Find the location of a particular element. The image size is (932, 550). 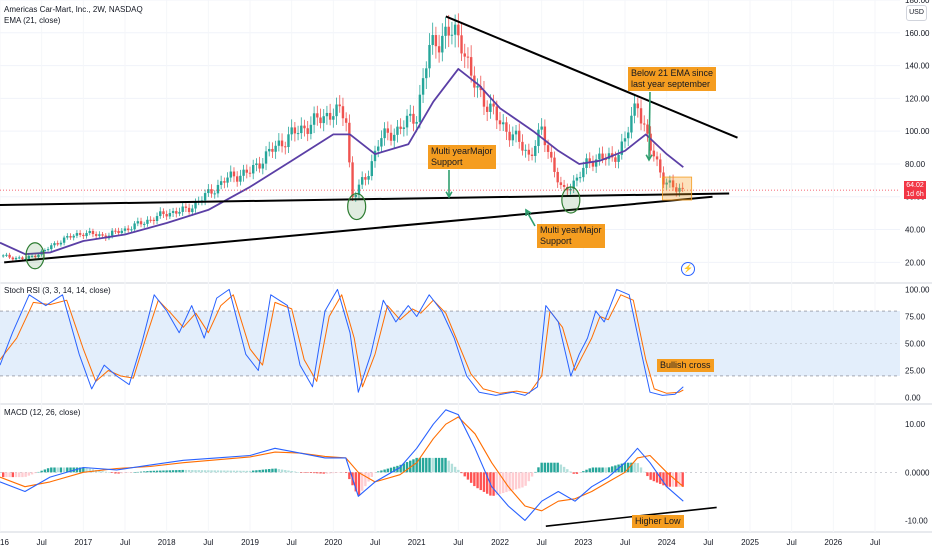

currency-button: USD is located at coordinates (916, 13).